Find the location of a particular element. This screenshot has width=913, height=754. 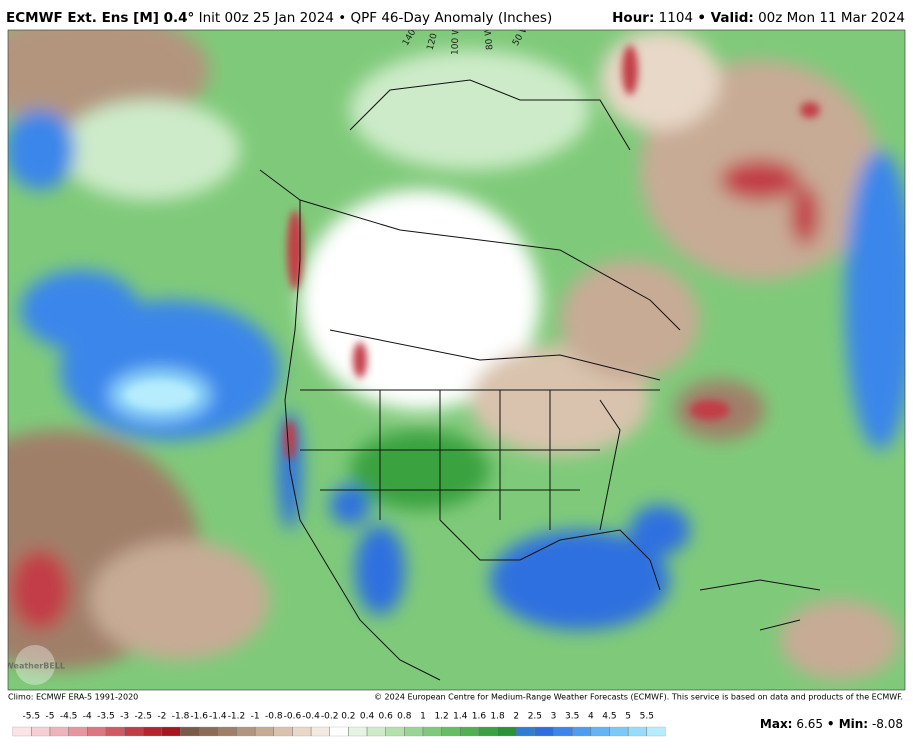

watermark: WeatherBELL is located at coordinates (35, 666).